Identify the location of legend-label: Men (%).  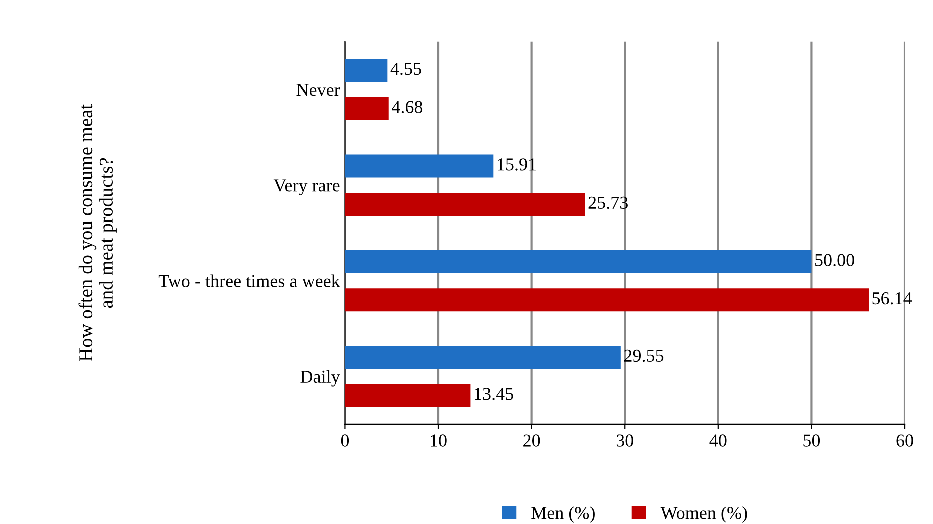
(563, 514).